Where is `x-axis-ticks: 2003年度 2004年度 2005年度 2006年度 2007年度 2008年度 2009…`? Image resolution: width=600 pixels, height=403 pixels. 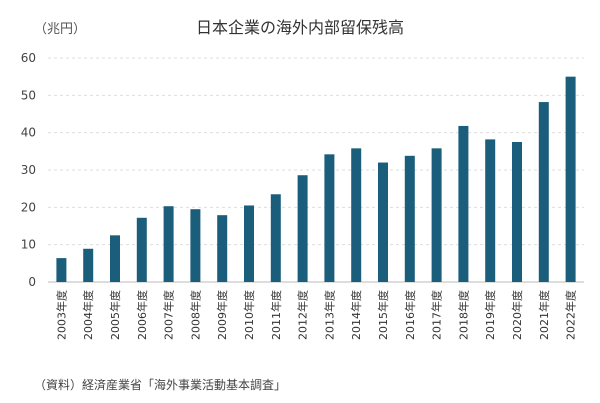
x-axis-ticks: 2003年度 2004年度 2005年度 2006年度 2007年度 2008年度 2009… is located at coordinates (315, 315).